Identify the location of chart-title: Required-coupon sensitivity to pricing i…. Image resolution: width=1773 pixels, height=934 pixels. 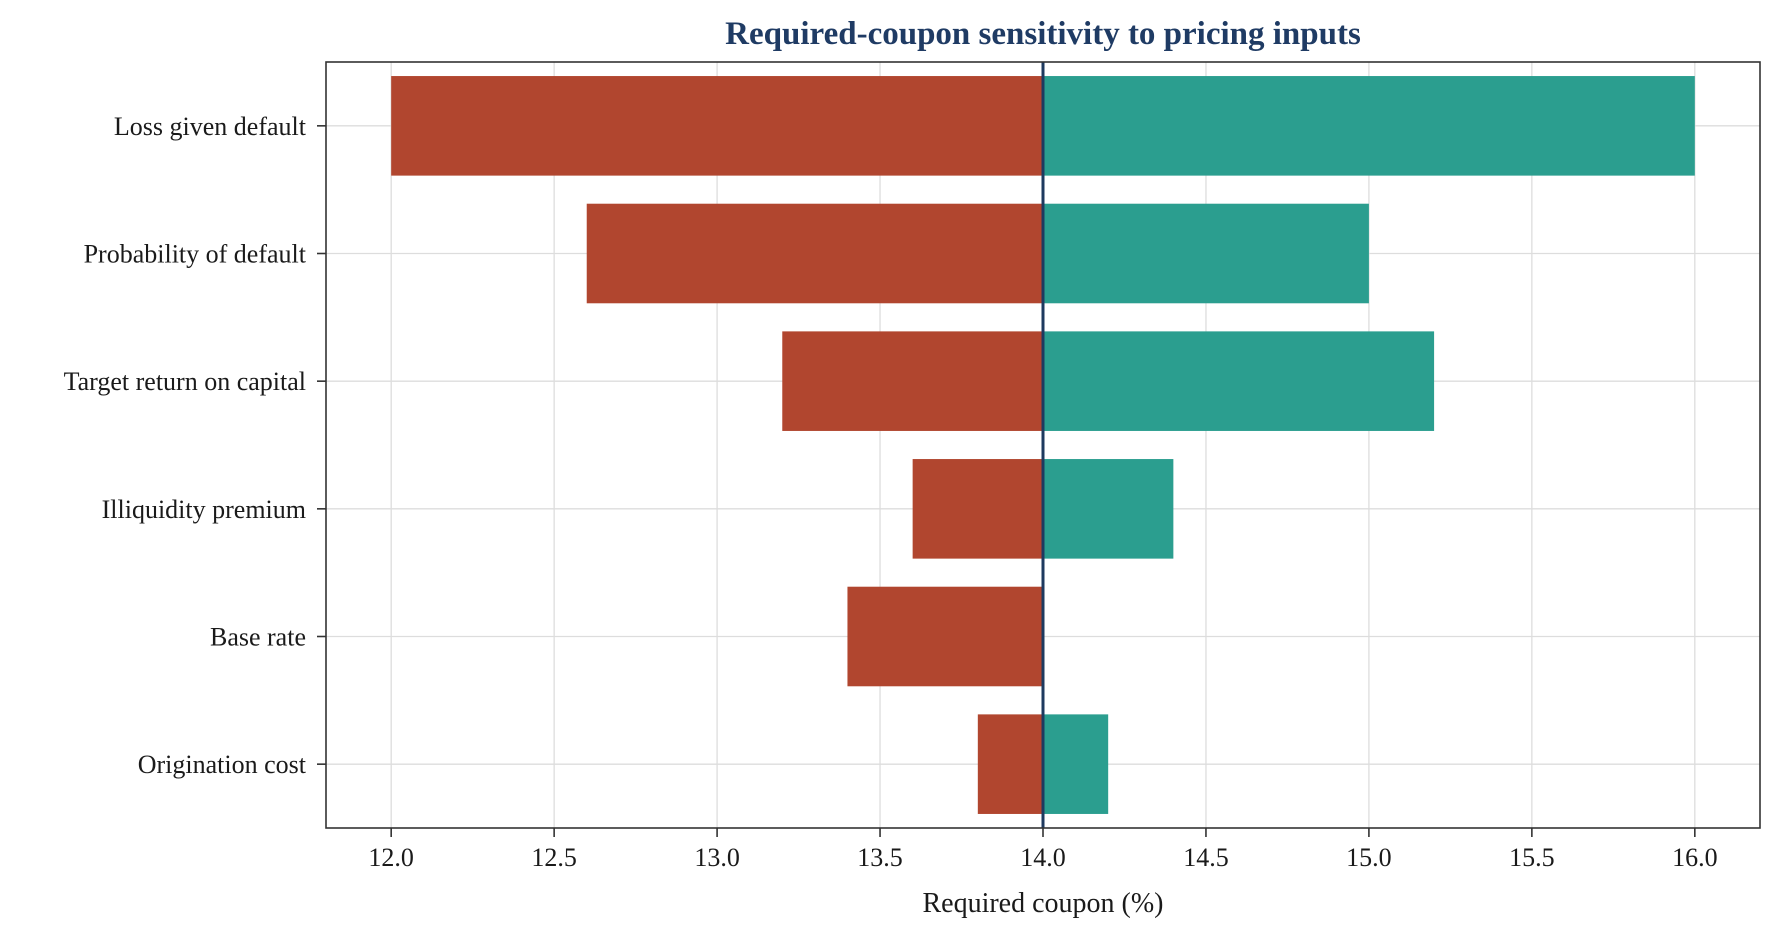
(1043, 34).